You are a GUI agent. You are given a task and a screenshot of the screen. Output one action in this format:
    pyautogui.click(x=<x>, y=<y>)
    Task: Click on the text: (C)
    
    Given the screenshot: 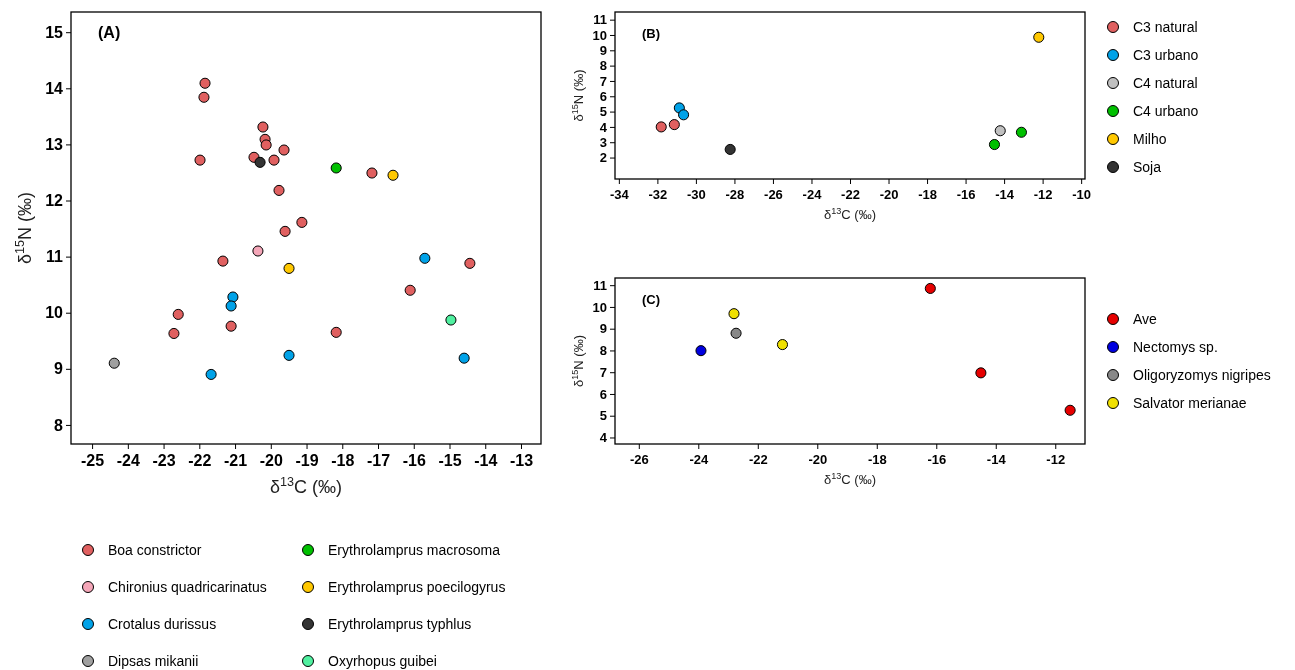 What is the action you would take?
    pyautogui.click(x=651, y=299)
    